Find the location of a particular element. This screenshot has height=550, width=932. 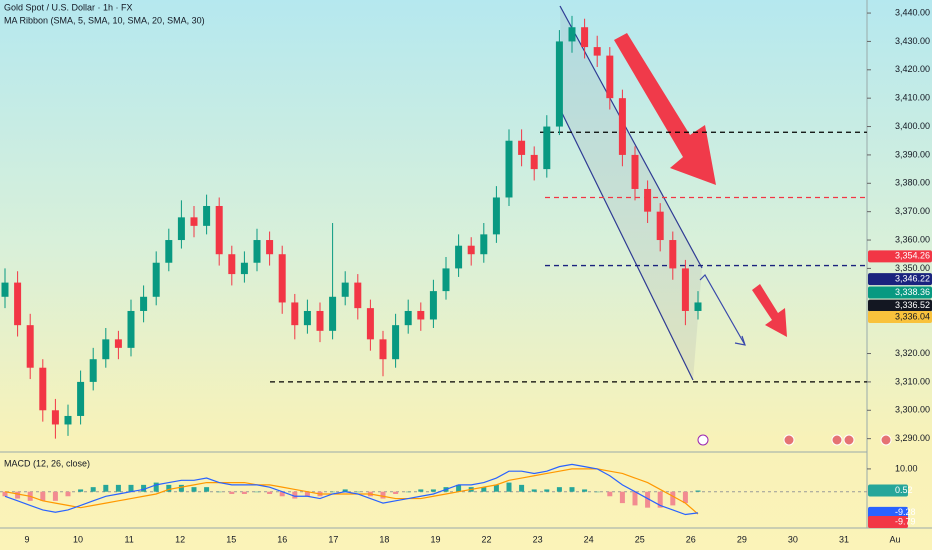

y-tick-label: 3,430.00 is located at coordinates (912, 41).